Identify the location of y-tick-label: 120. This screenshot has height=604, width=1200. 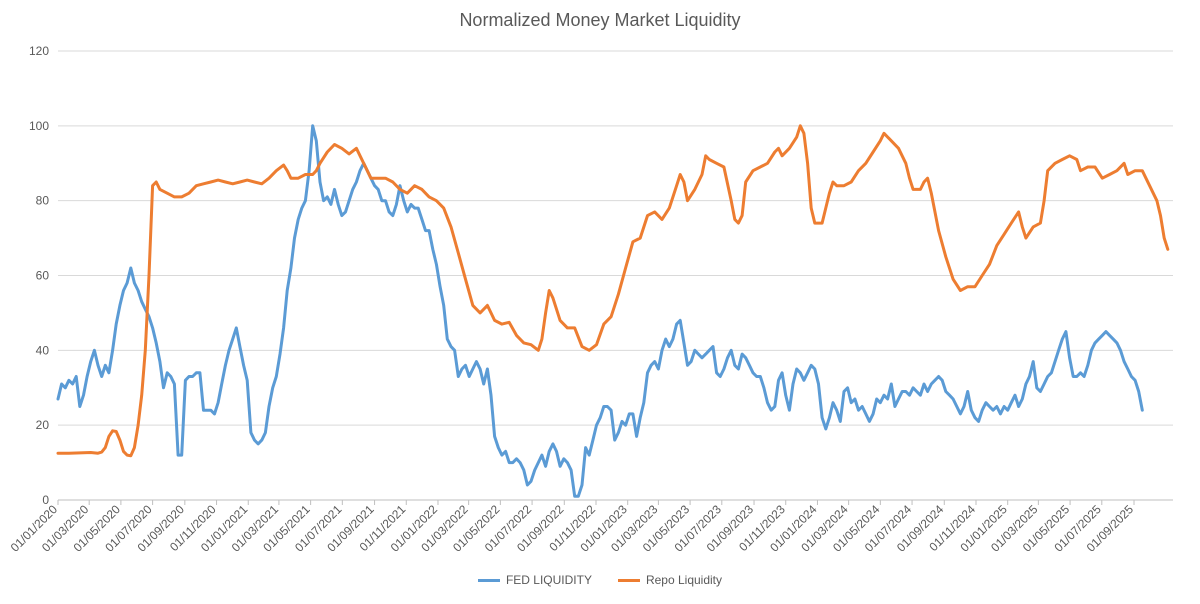
(39, 51).